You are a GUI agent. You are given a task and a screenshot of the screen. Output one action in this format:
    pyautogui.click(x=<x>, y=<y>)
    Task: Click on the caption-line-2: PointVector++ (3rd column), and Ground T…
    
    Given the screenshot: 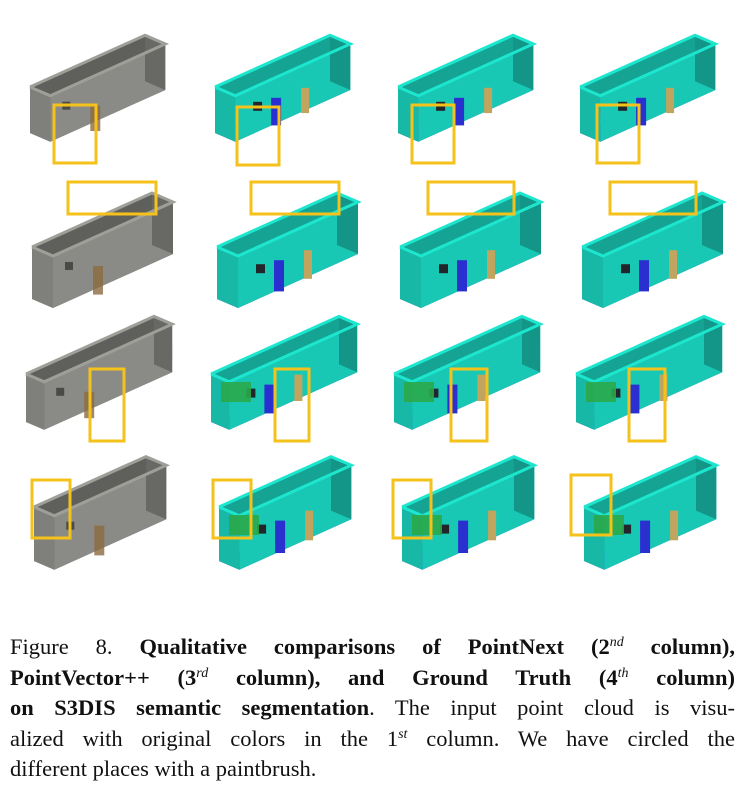 What is the action you would take?
    pyautogui.click(x=372, y=678)
    